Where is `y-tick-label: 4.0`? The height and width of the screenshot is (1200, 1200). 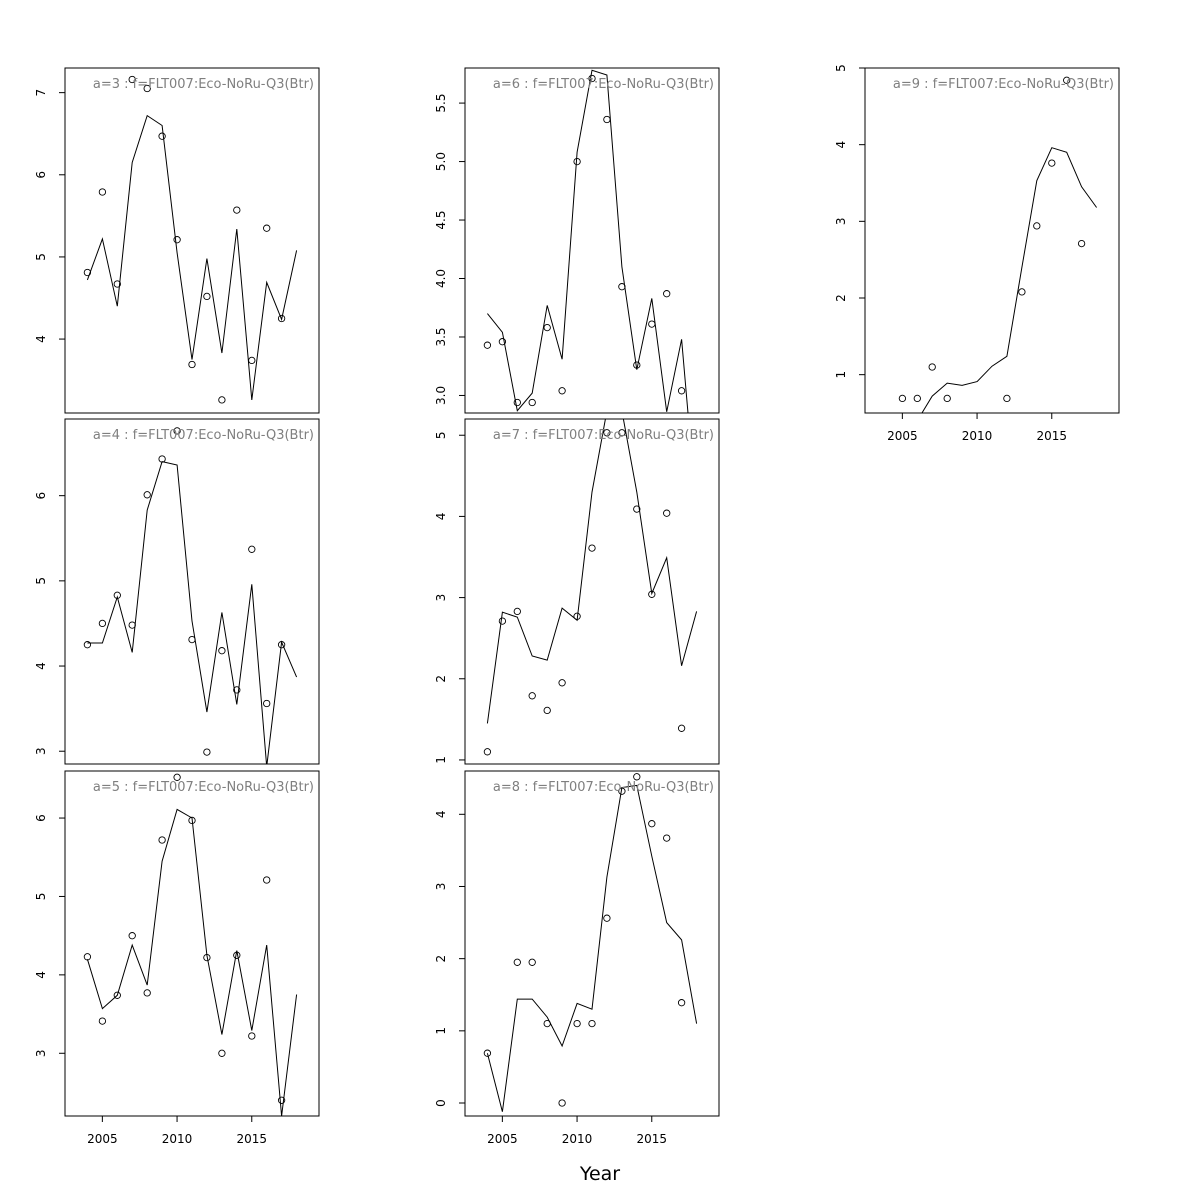 y-tick-label: 4.0 is located at coordinates (441, 278).